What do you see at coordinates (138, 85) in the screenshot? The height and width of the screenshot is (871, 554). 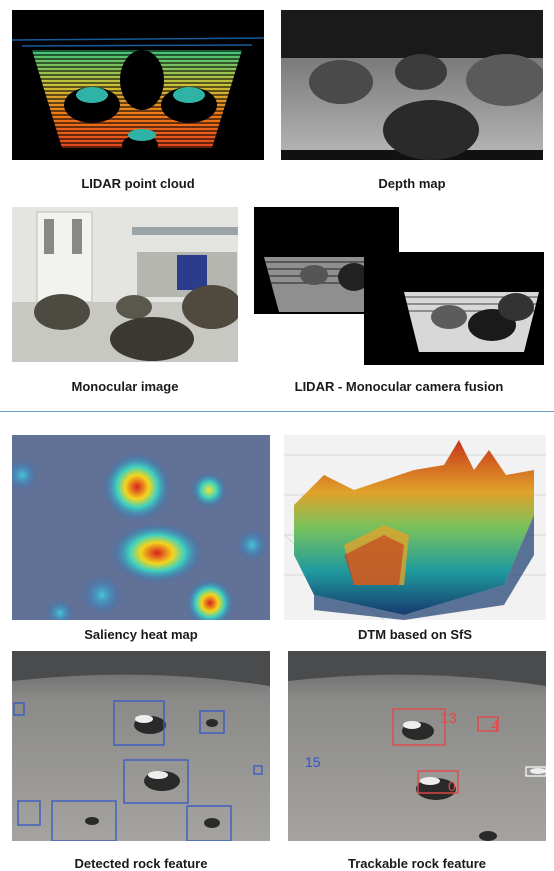 I see `lidar-point-cloud-image` at bounding box center [138, 85].